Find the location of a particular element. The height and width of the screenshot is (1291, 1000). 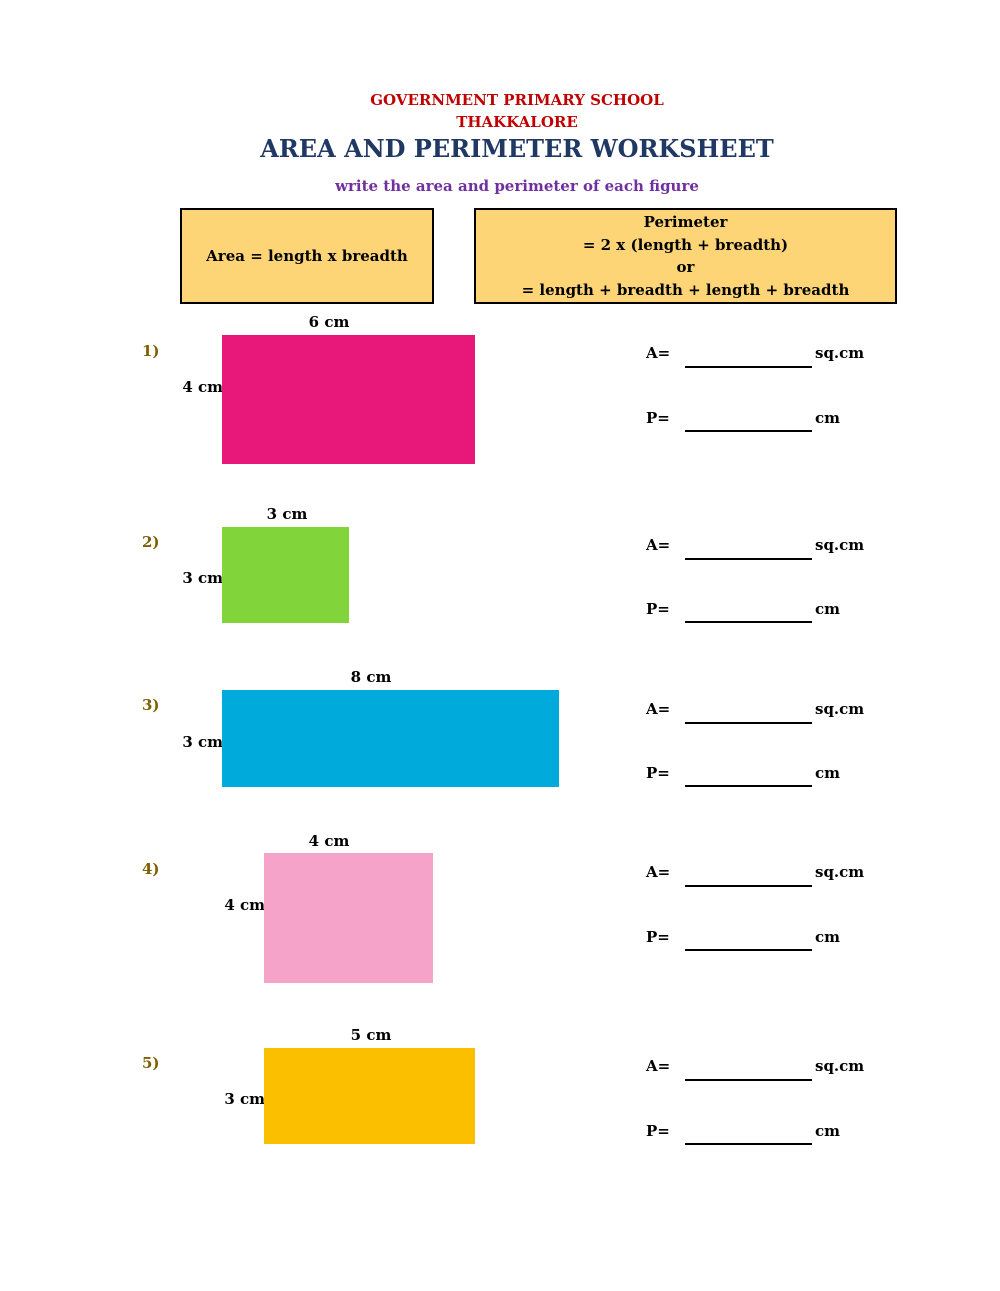

question-number: 4) is located at coordinates (151, 869).